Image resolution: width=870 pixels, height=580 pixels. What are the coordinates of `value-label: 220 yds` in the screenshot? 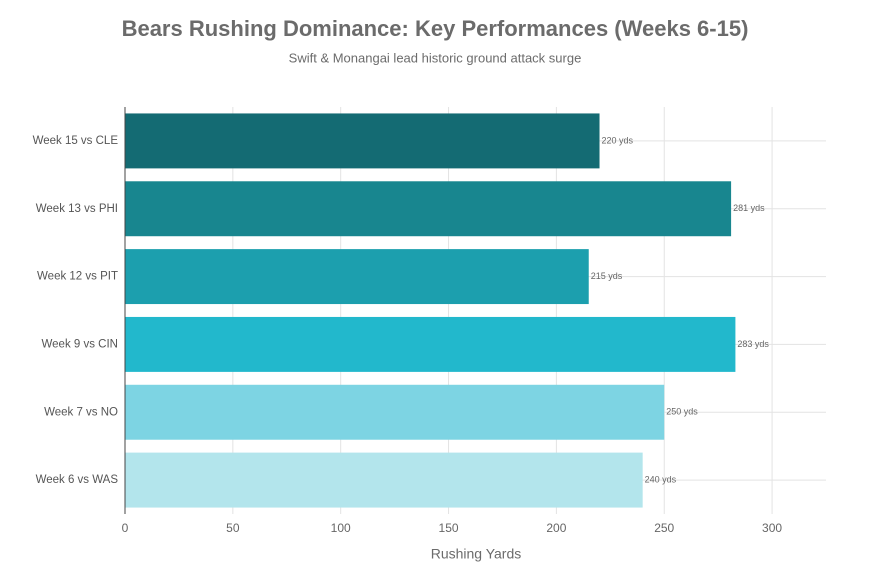 It's located at (618, 140).